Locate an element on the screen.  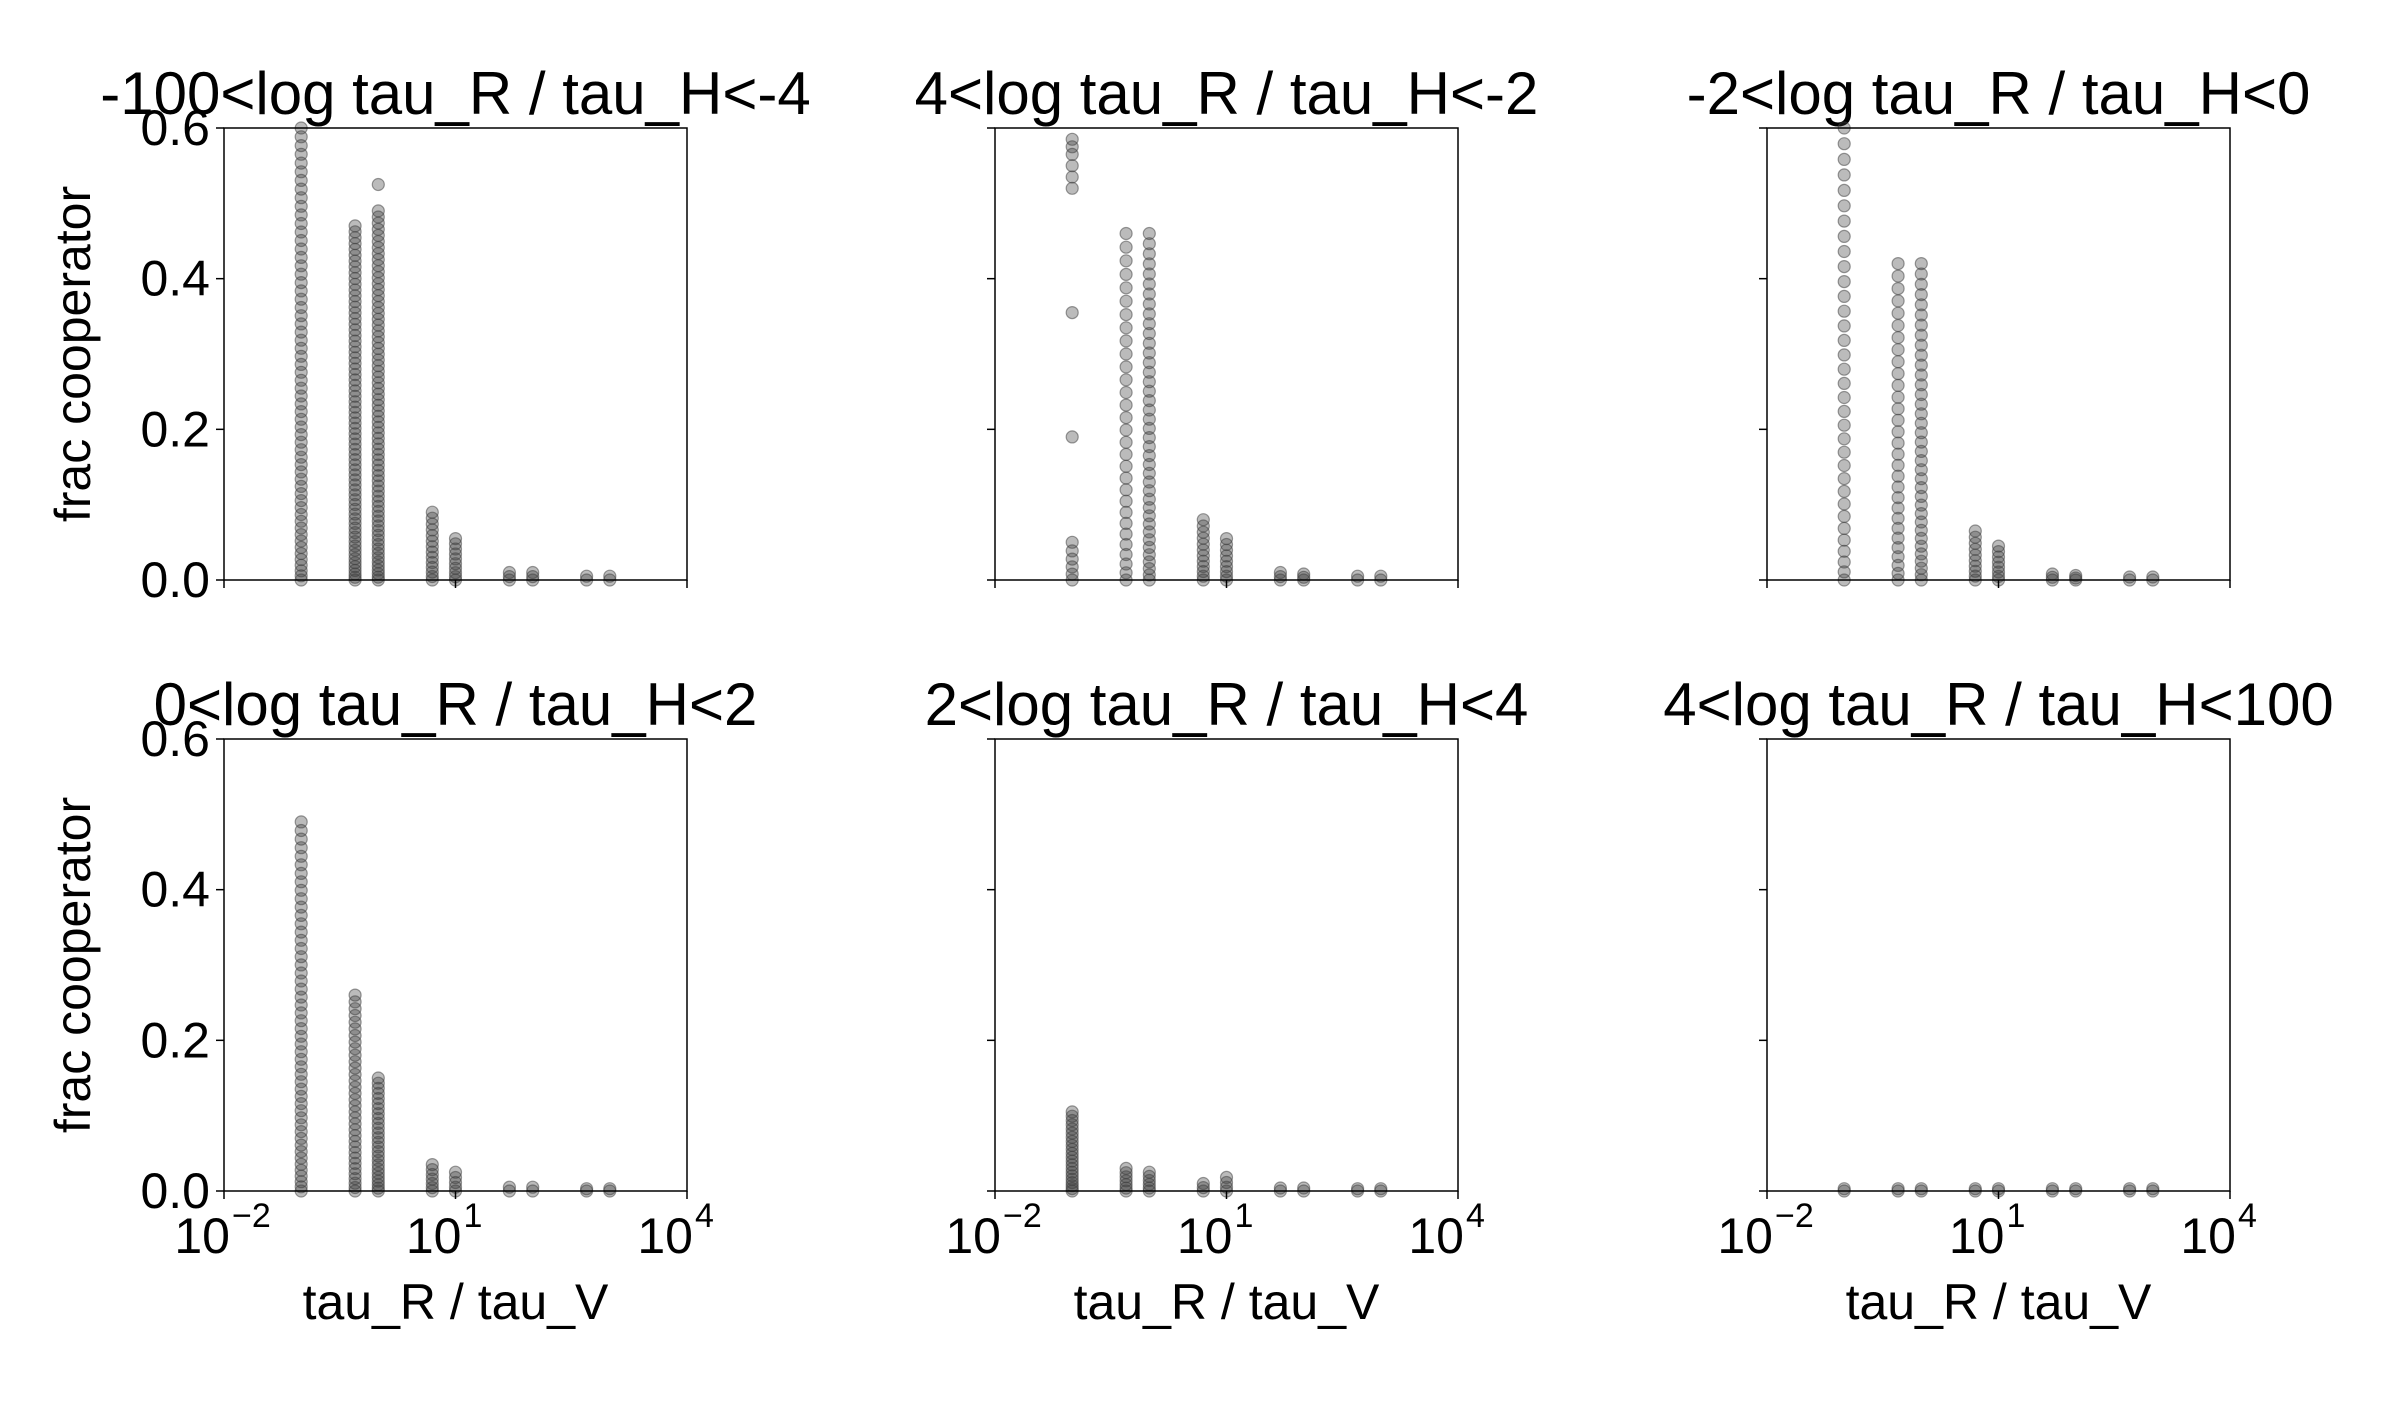
axes-frame is located at coordinates (455, 354).